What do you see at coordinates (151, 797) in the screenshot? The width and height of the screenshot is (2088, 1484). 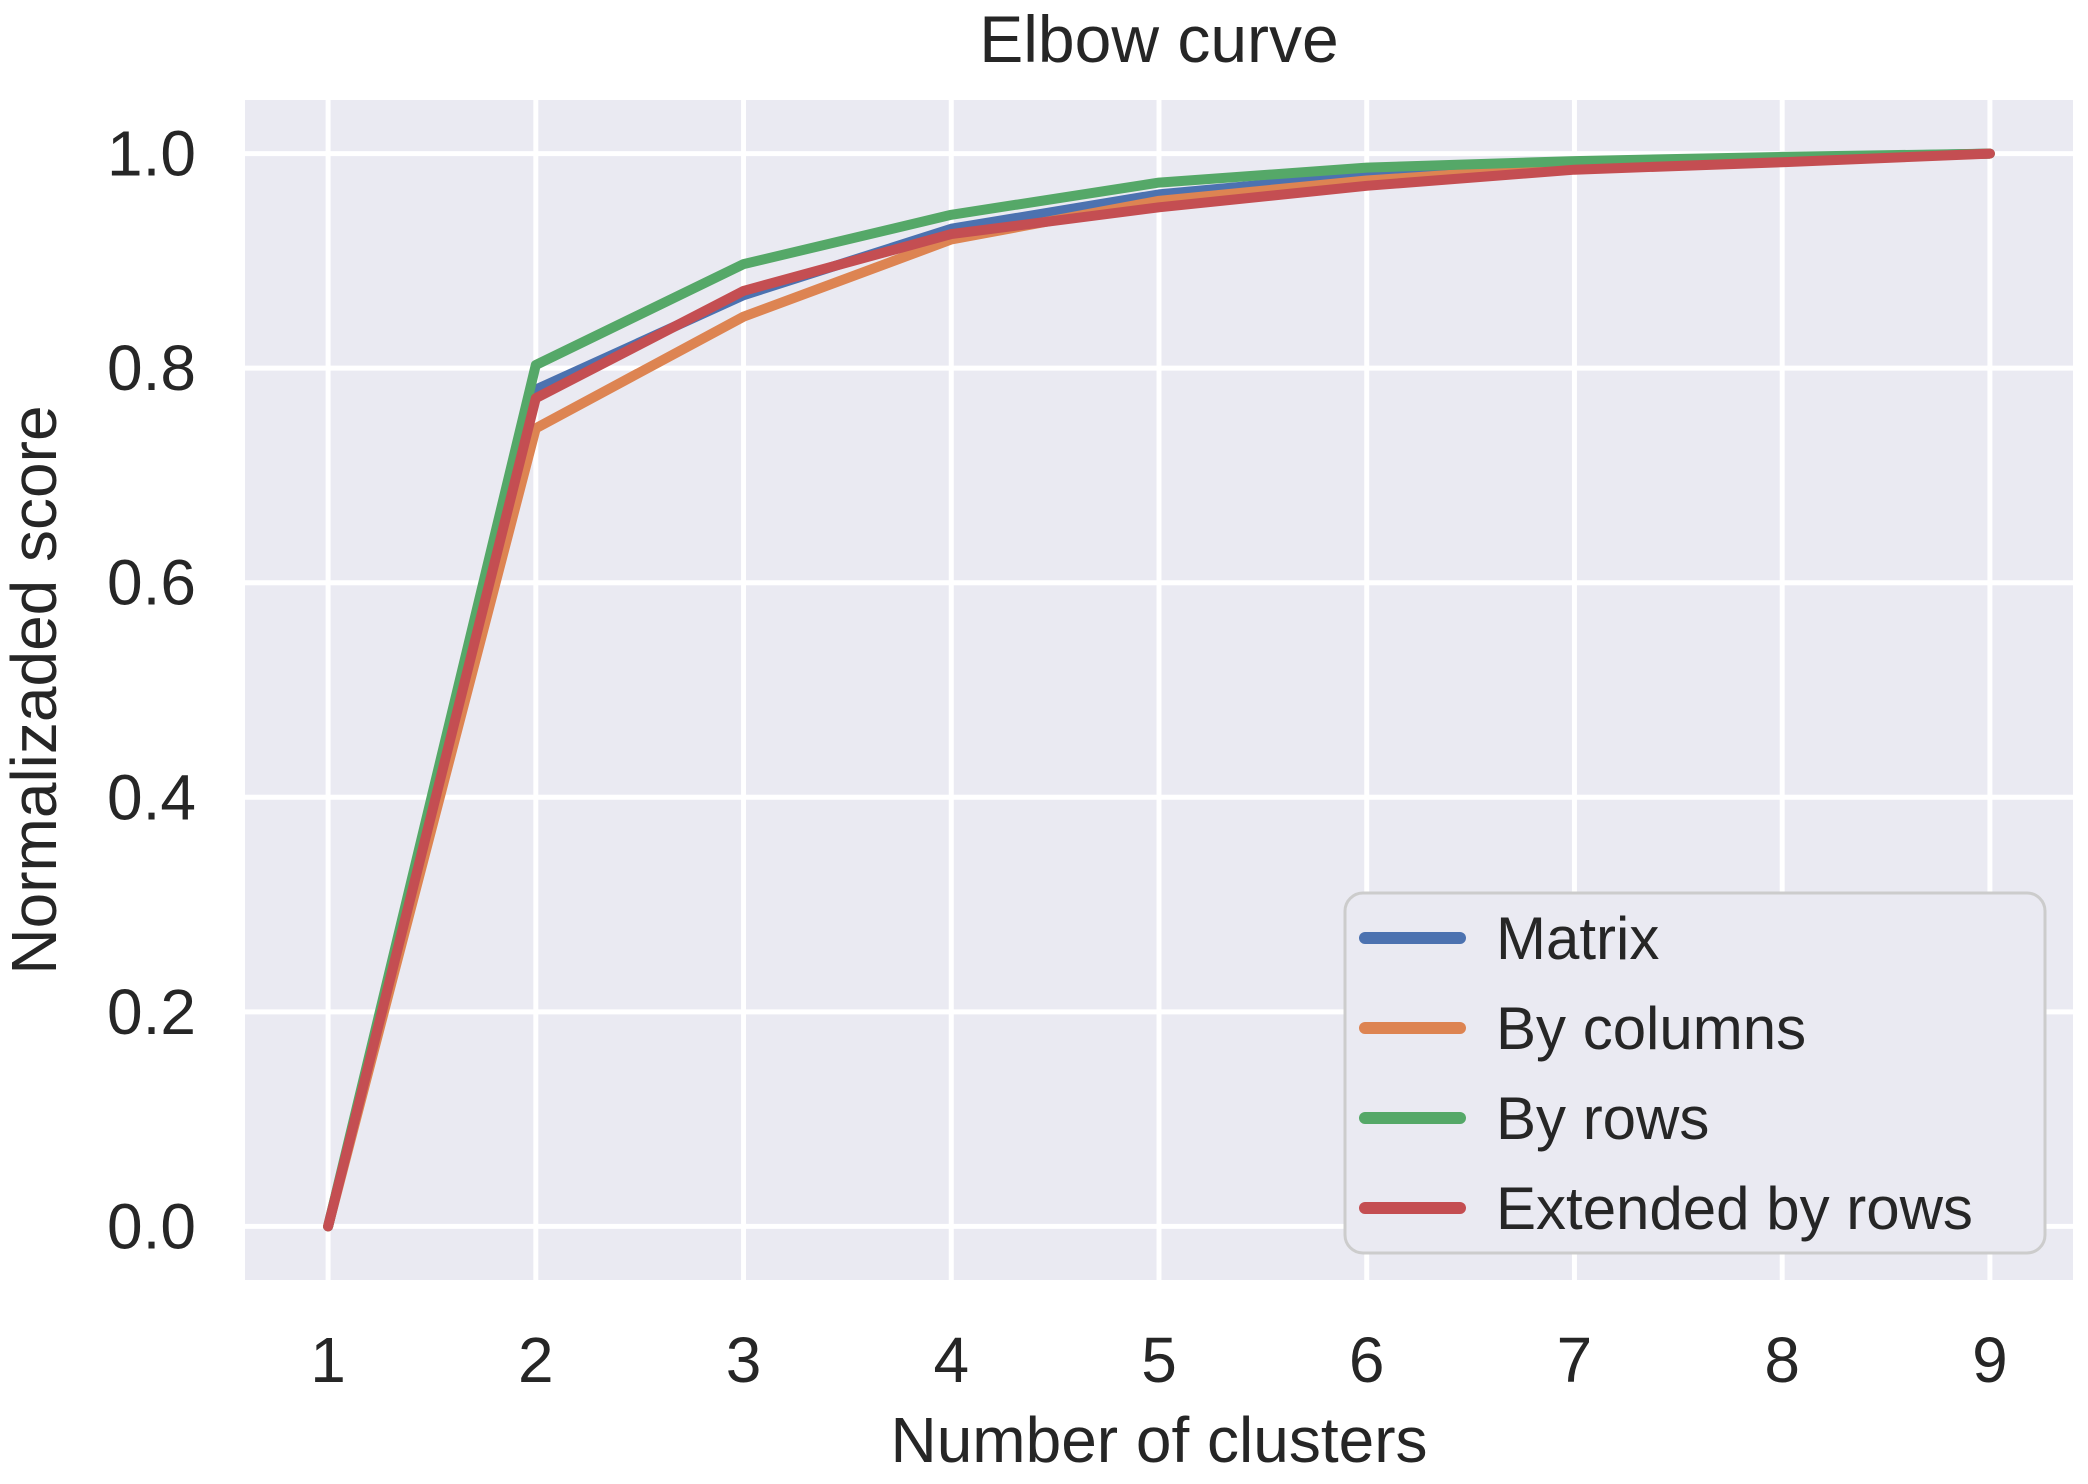 I see `y-tick-label-0.4: 0.4` at bounding box center [151, 797].